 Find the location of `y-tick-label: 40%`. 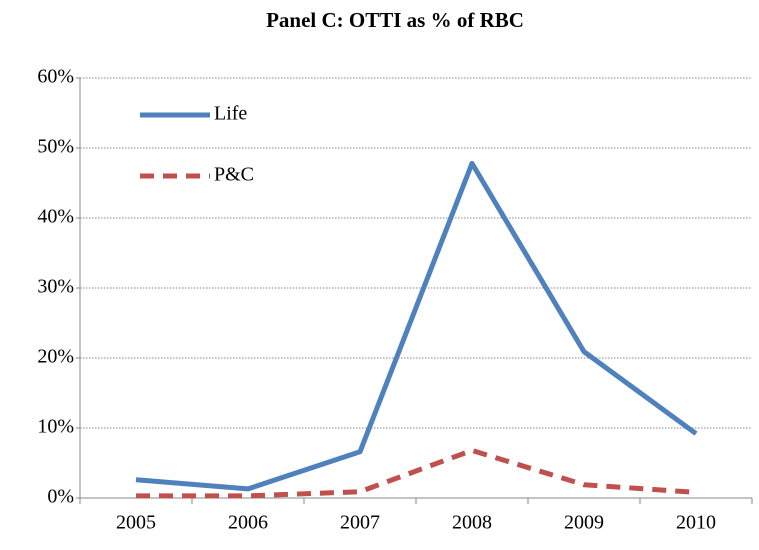

y-tick-label: 40% is located at coordinates (55, 217).